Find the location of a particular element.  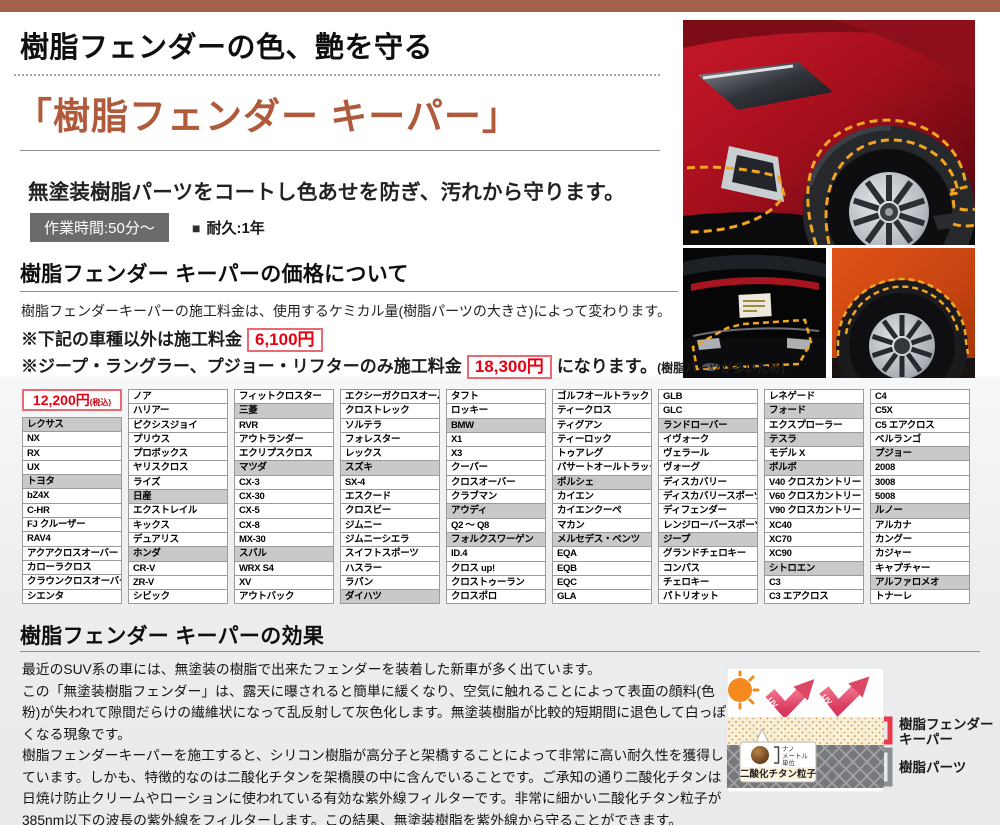

note2-reason: (樹脂パーツが多いため) is located at coordinates (721, 368).